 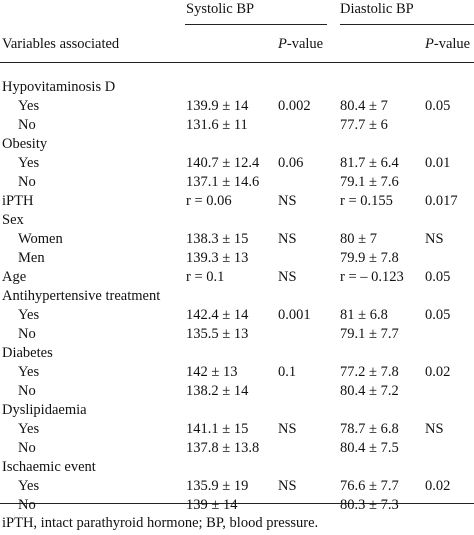 What do you see at coordinates (217, 239) in the screenshot?
I see `systolic-value: 138.3 ± 15` at bounding box center [217, 239].